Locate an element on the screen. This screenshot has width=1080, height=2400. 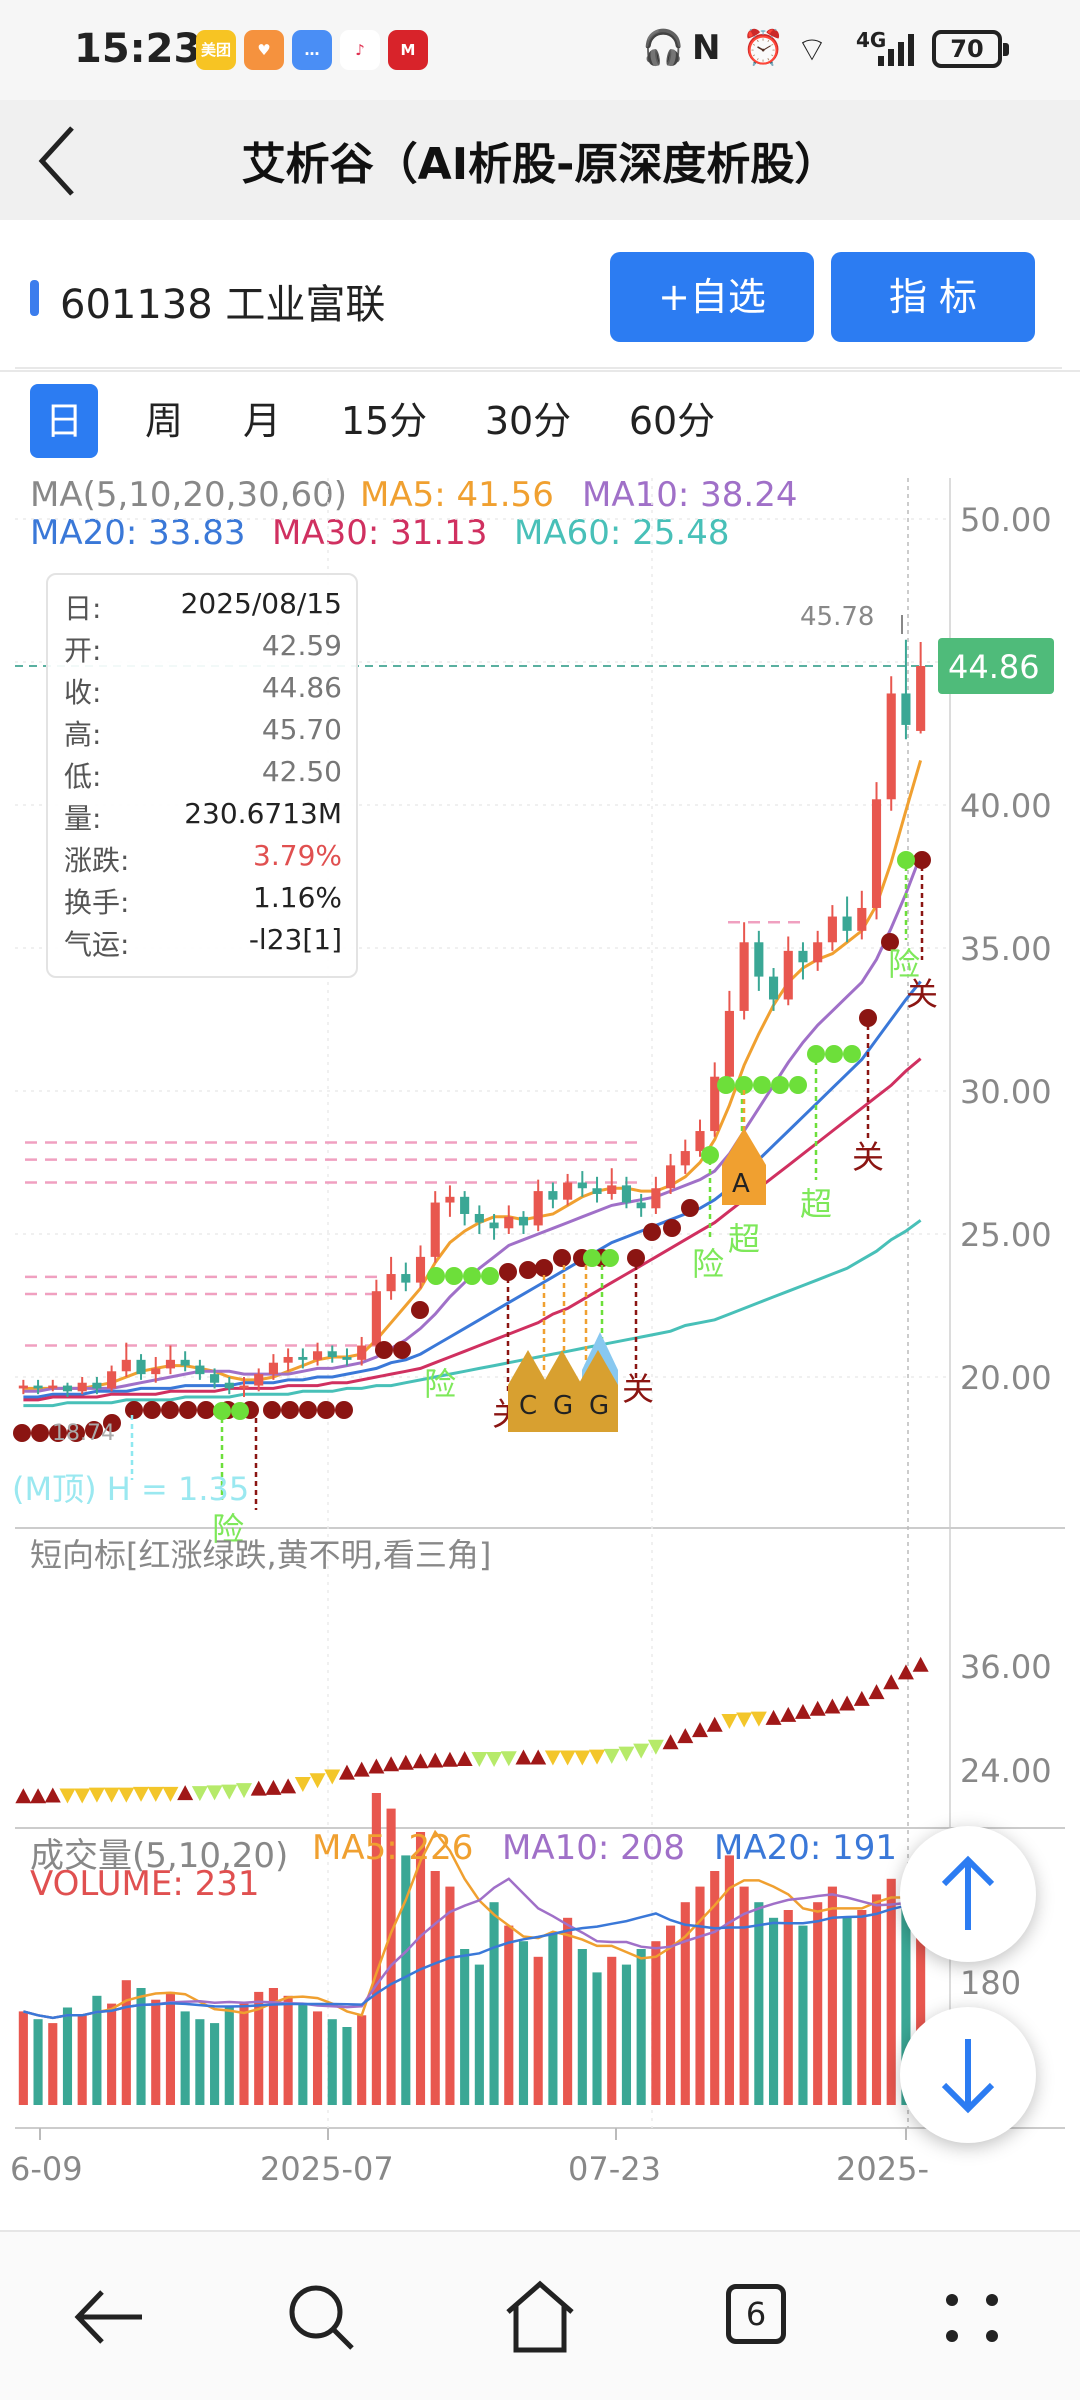
nav-menu-icon is located at coordinates (972, 2317).